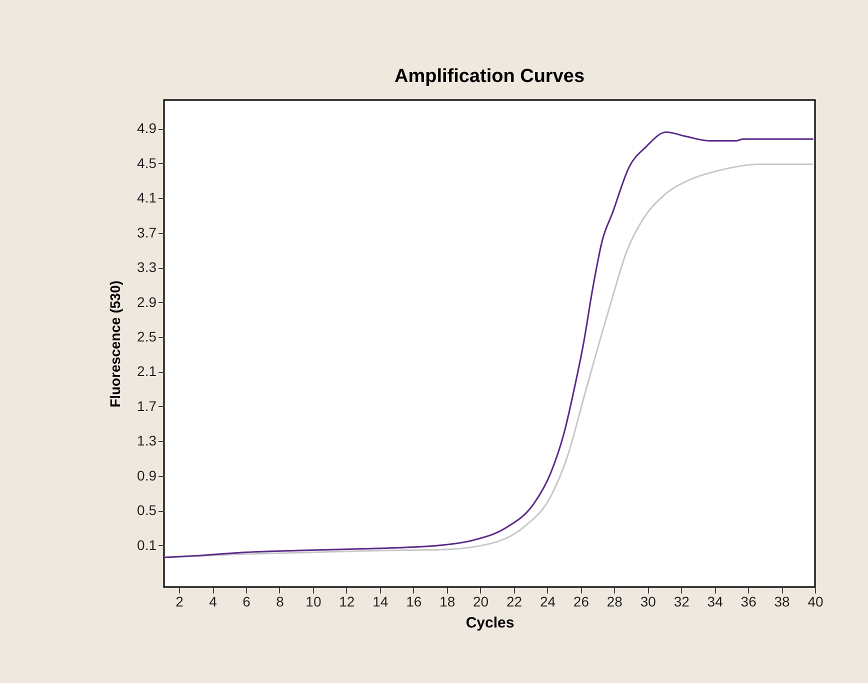 The height and width of the screenshot is (683, 868). I want to click on x-tick-label: 22, so click(514, 602).